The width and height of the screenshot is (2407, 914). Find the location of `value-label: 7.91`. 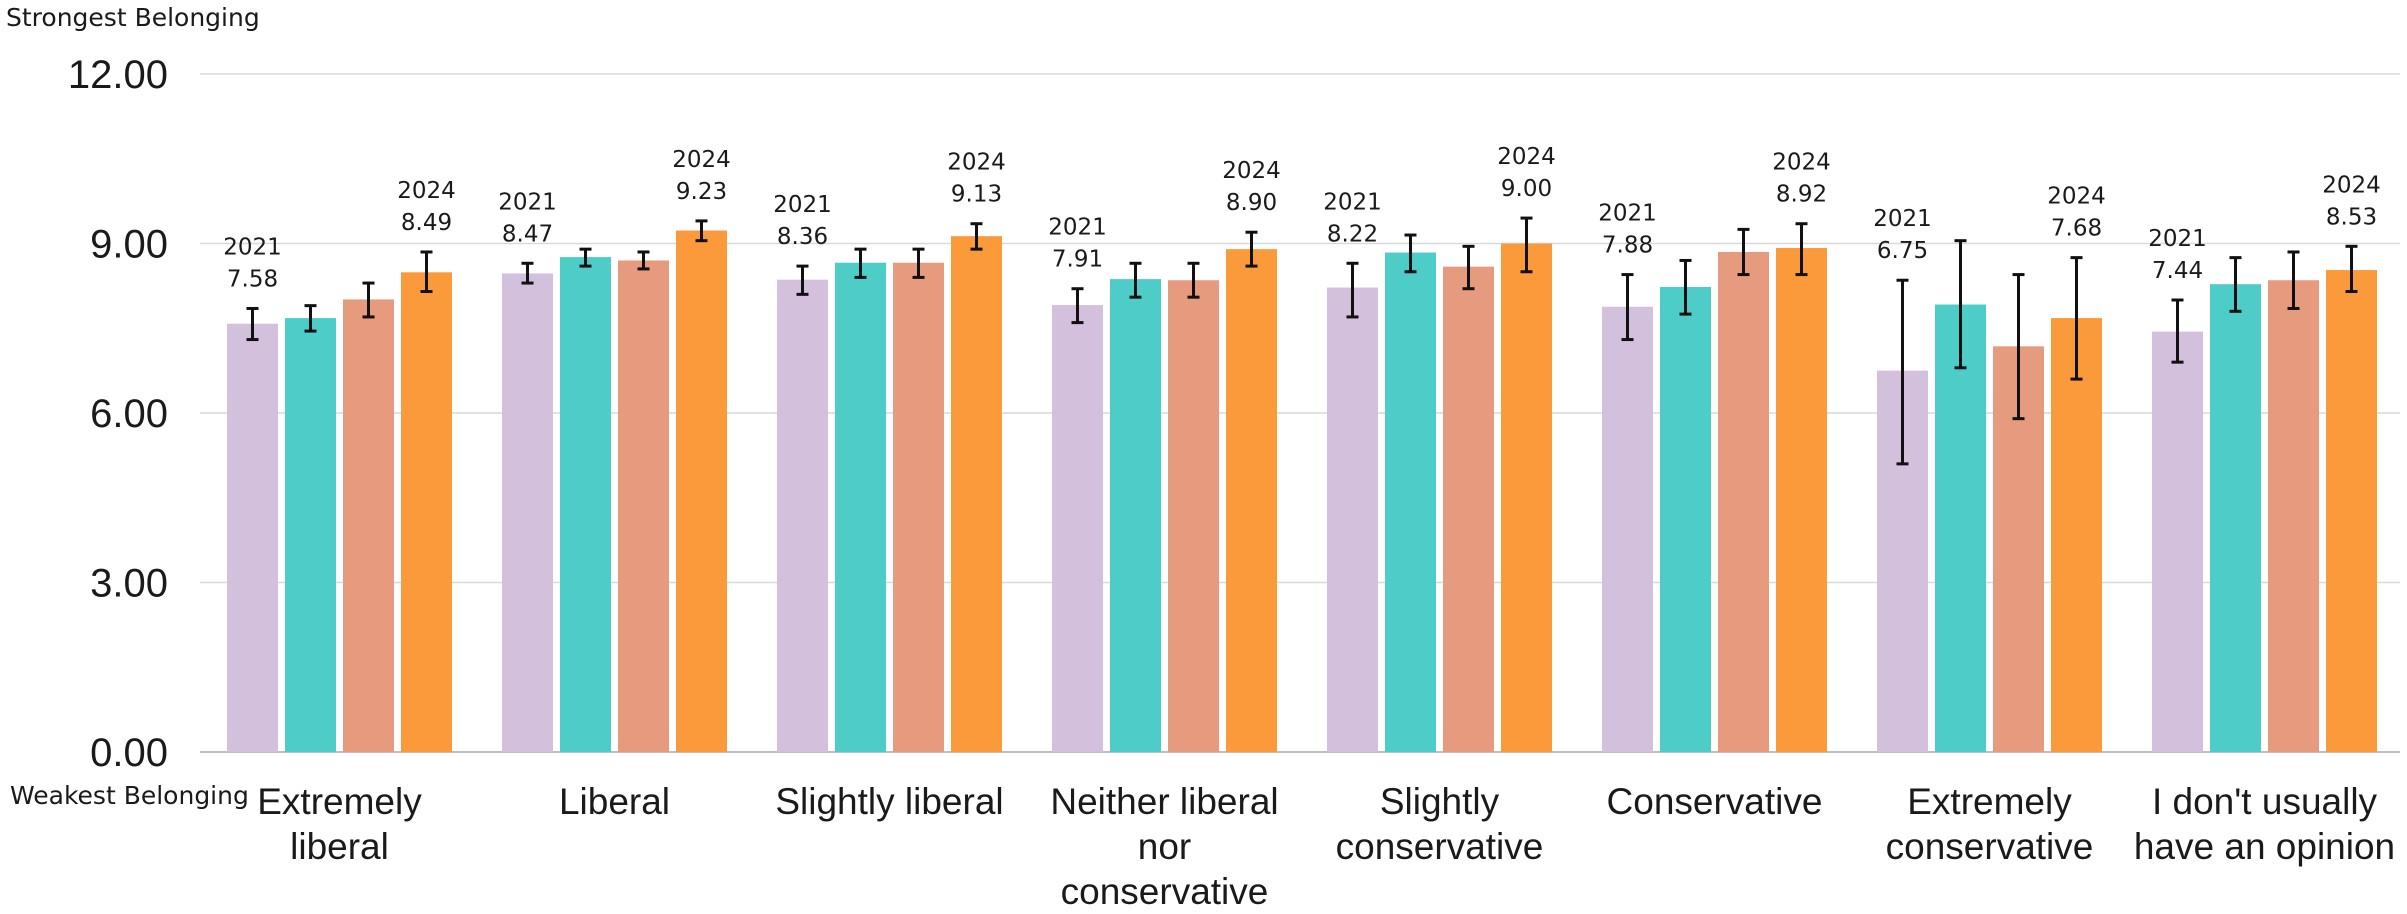

value-label: 7.91 is located at coordinates (1077, 260).